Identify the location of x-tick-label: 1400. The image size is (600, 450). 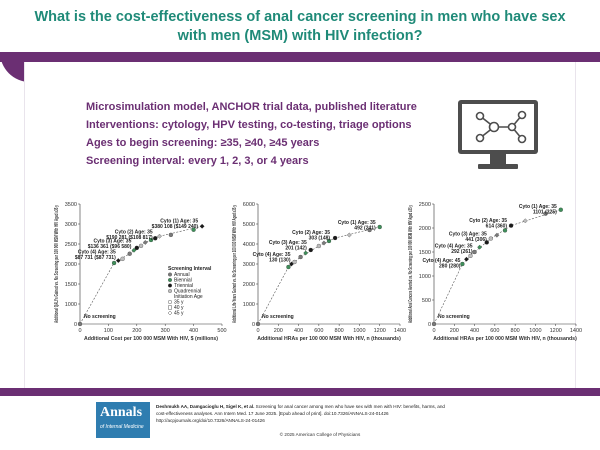
(576, 331).